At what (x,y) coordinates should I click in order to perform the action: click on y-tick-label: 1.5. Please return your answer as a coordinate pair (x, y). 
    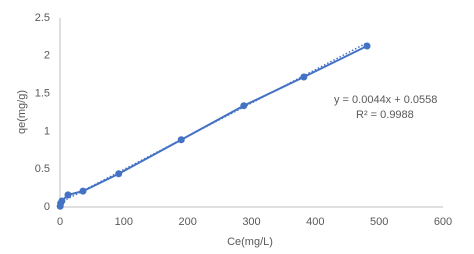
    Looking at the image, I should click on (42, 94).